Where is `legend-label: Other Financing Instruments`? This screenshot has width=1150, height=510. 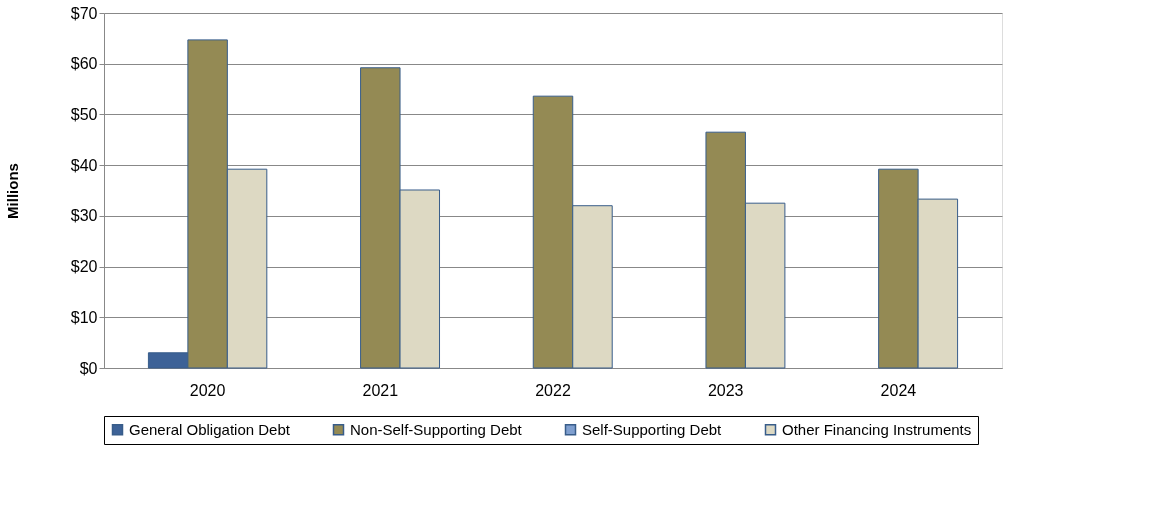
legend-label: Other Financing Instruments is located at coordinates (877, 429).